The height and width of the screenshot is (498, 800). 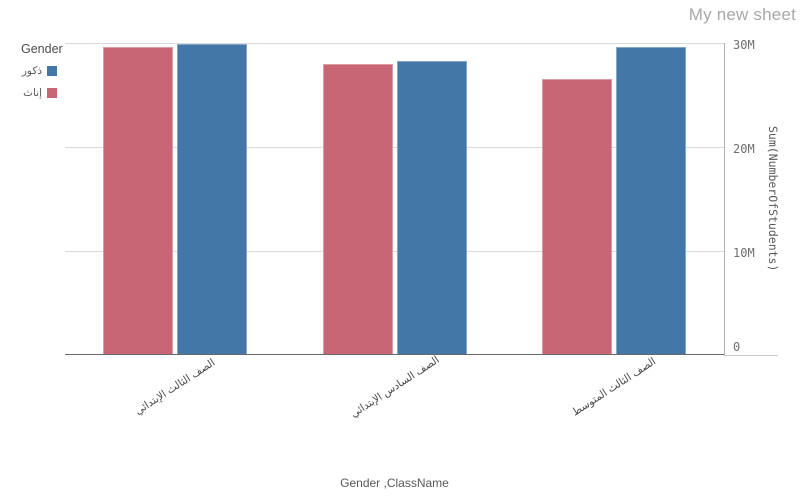 What do you see at coordinates (744, 45) in the screenshot?
I see `y-tick-label: 30M` at bounding box center [744, 45].